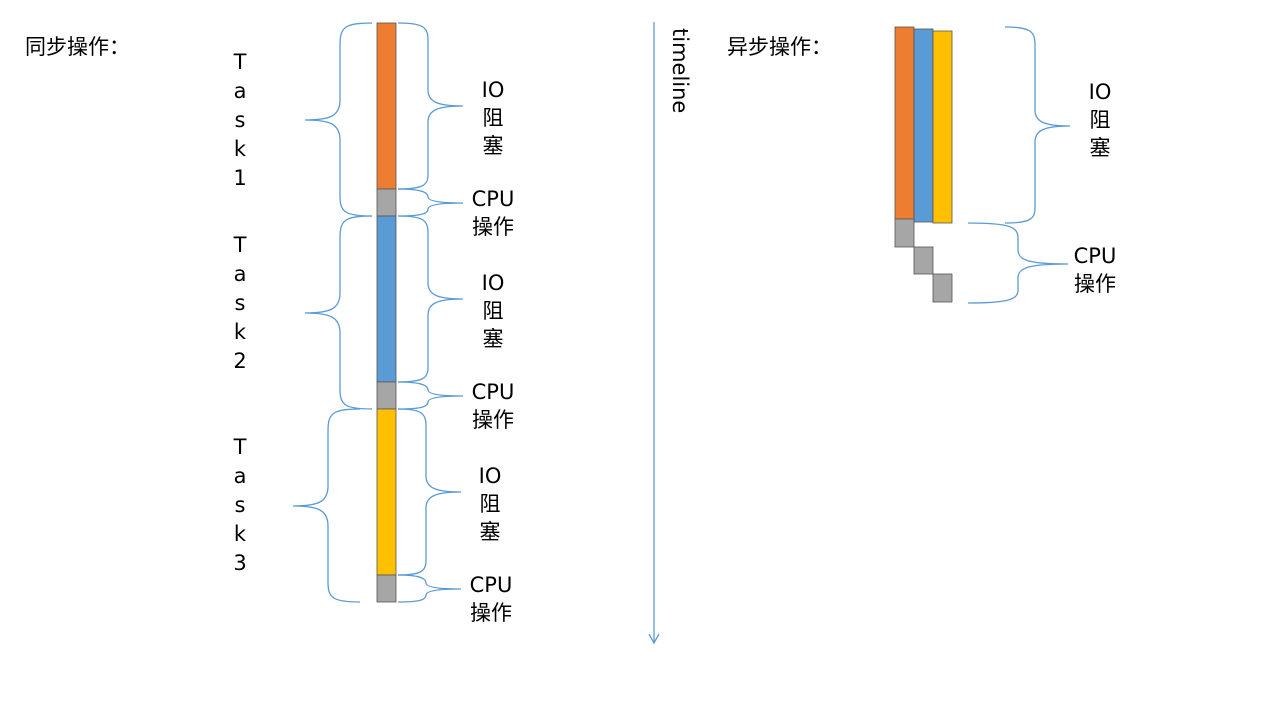 Image resolution: width=1280 pixels, height=720 pixels. What do you see at coordinates (491, 599) in the screenshot?
I see `task3-cpu-label: CPU 操作` at bounding box center [491, 599].